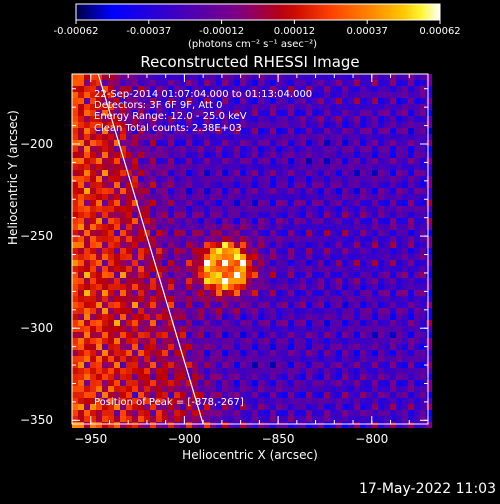 This screenshot has width=500, height=504. Describe the element at coordinates (76, 31) in the screenshot. I see `colorbar-tick-label: -0.00062` at that location.